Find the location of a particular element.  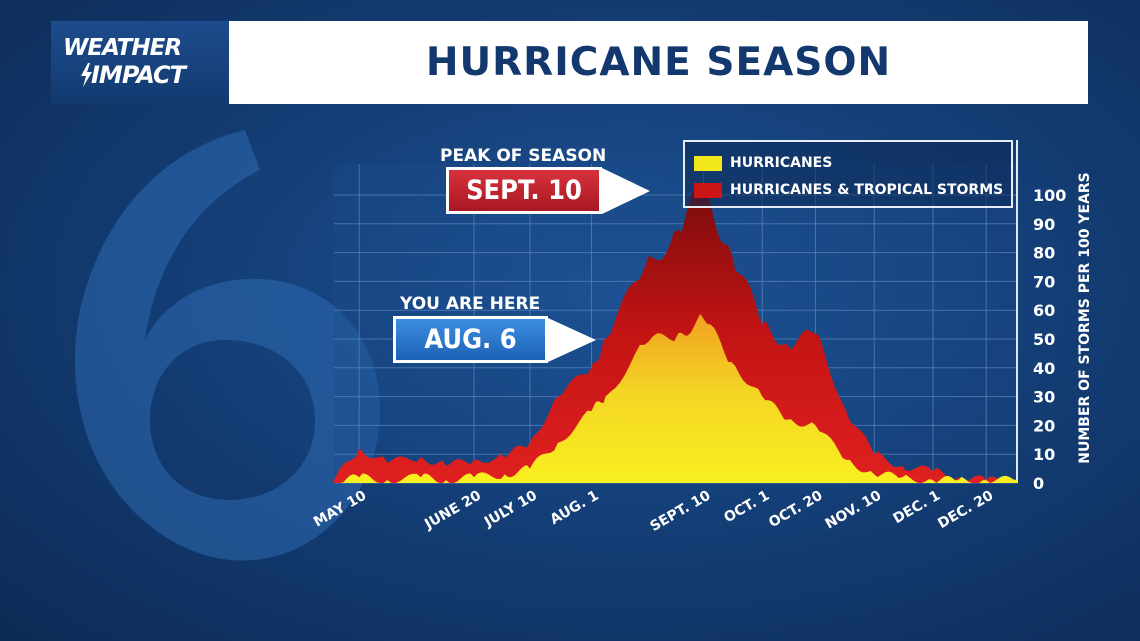

page-title: HURRICANE SEASON is located at coordinates (658, 62).